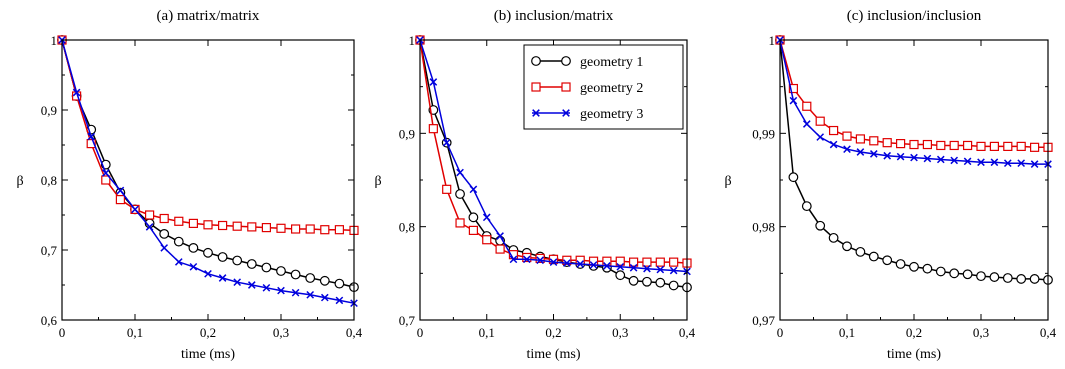 Image resolution: width=1065 pixels, height=369 pixels. I want to click on chart-title: (a) matrix/matrix, so click(208, 16).